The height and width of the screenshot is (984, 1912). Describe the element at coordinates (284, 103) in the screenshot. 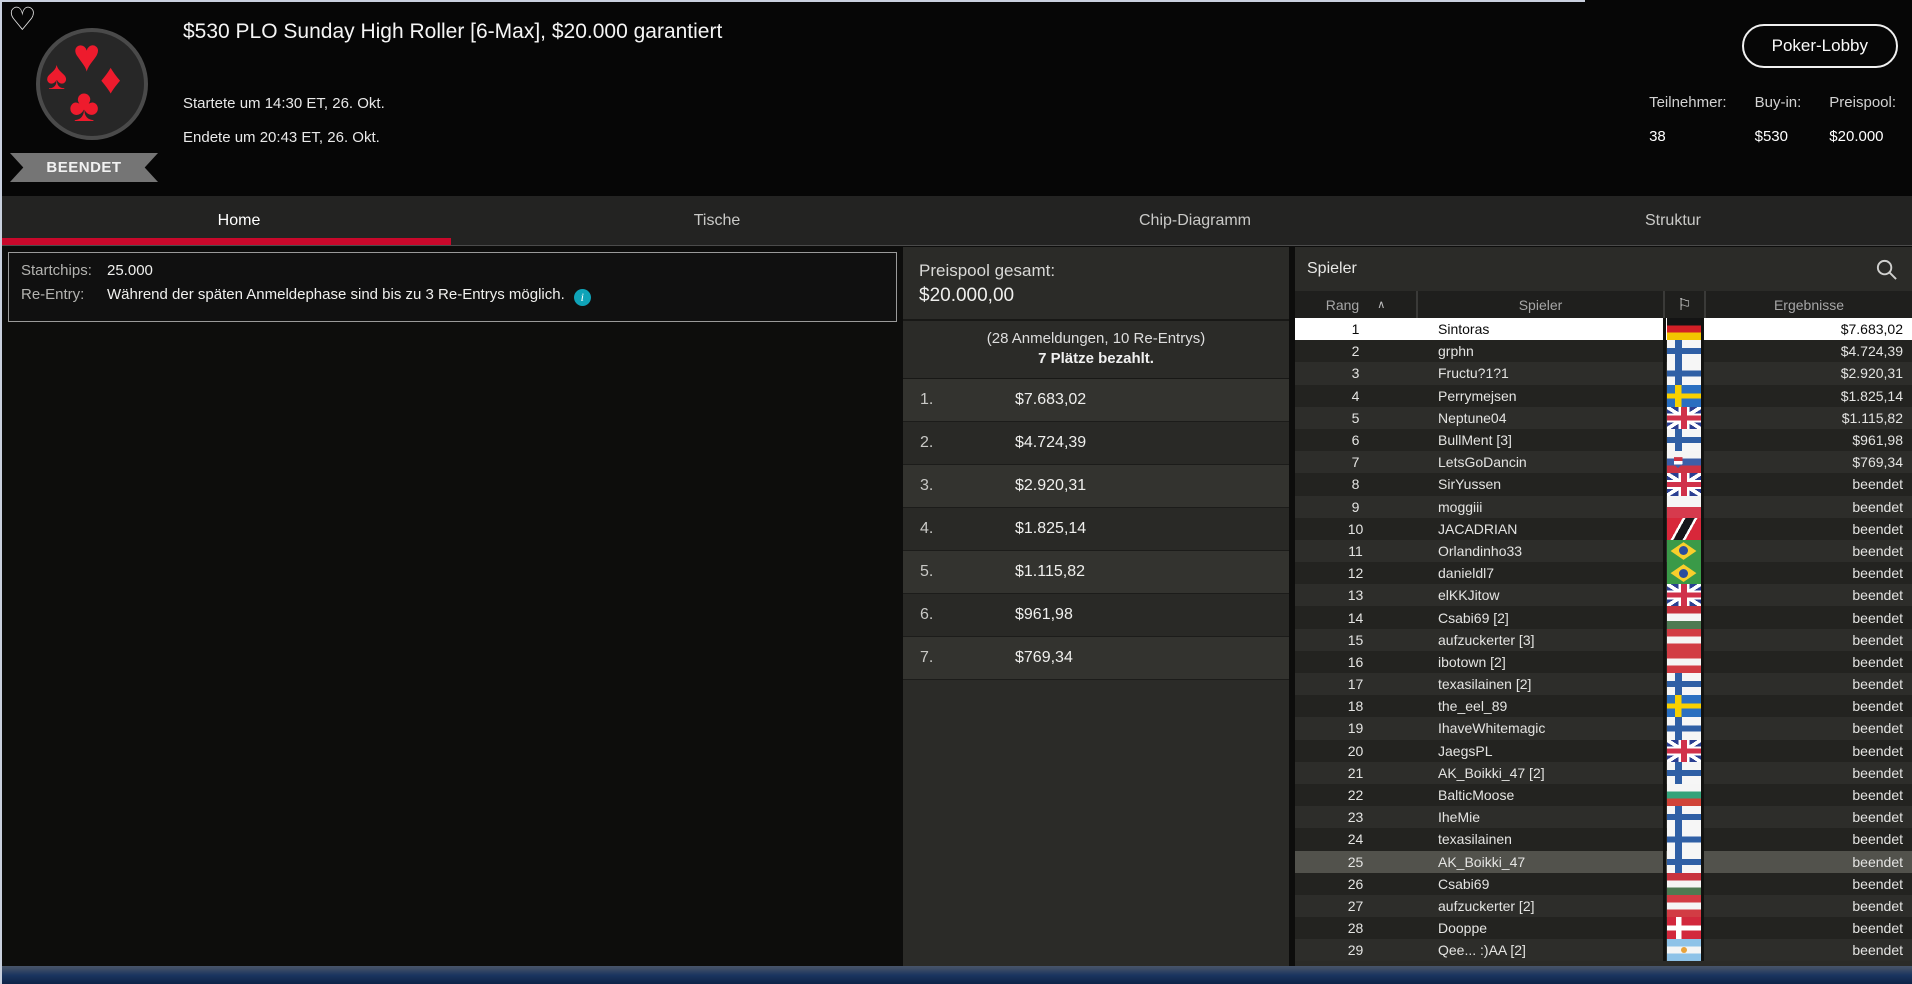

I see `start-time-text: Startete um 14:30 ET, 26. Okt.` at that location.